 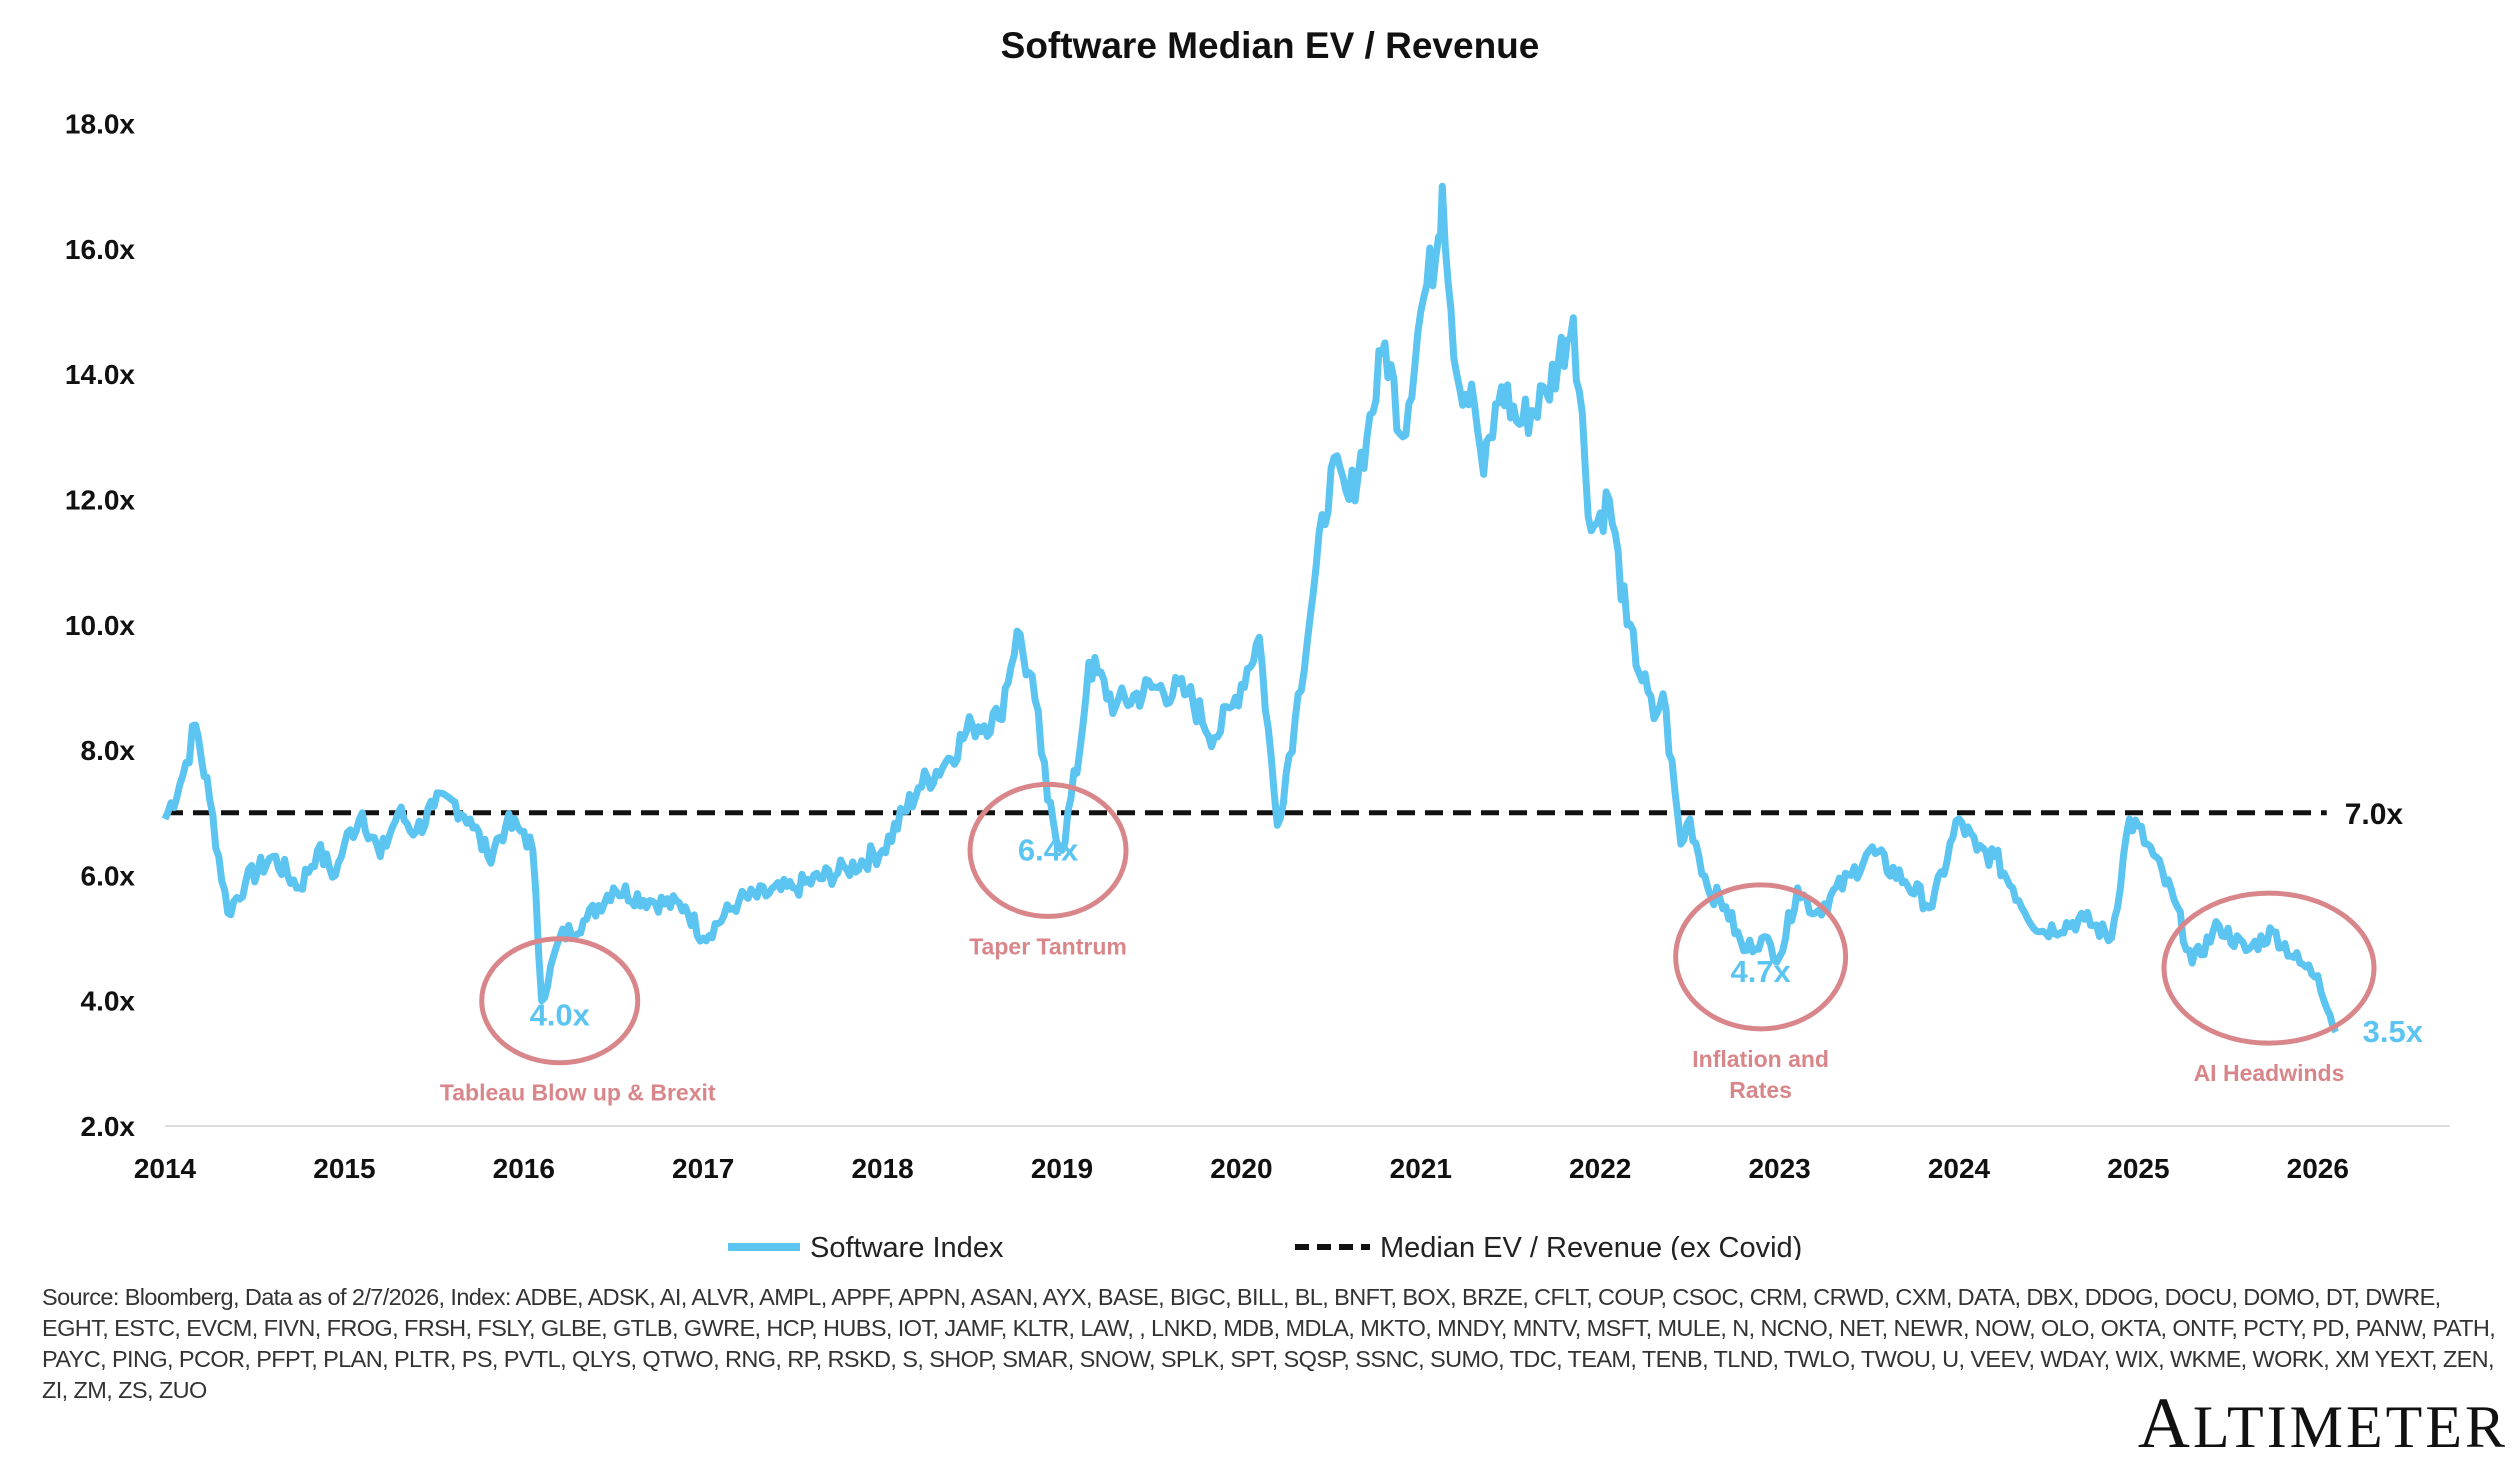 I want to click on annotation: 4.7x Inflation and Rates, so click(x=1761, y=992).